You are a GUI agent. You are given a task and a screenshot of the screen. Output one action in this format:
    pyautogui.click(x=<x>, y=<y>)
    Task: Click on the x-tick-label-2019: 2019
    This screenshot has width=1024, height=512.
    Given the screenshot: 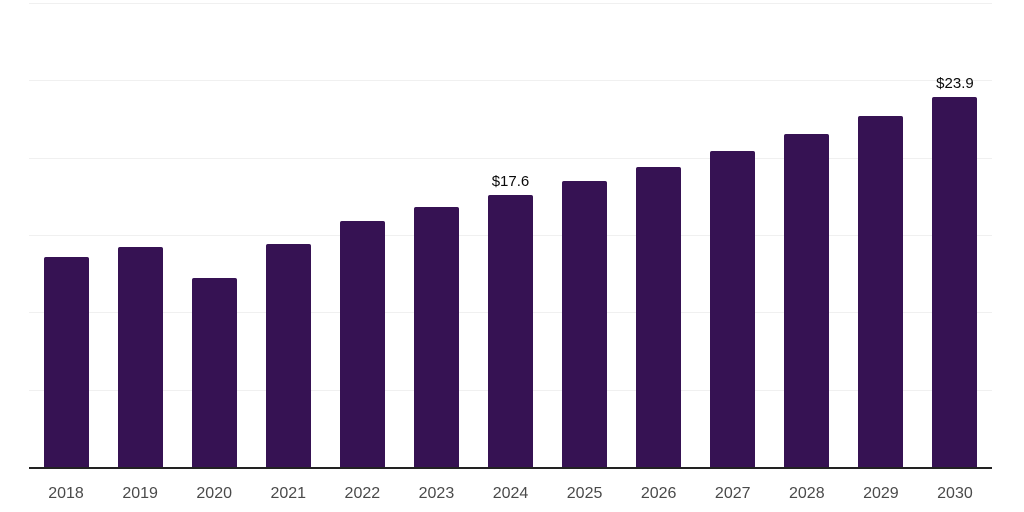 What is the action you would take?
    pyautogui.click(x=140, y=493)
    